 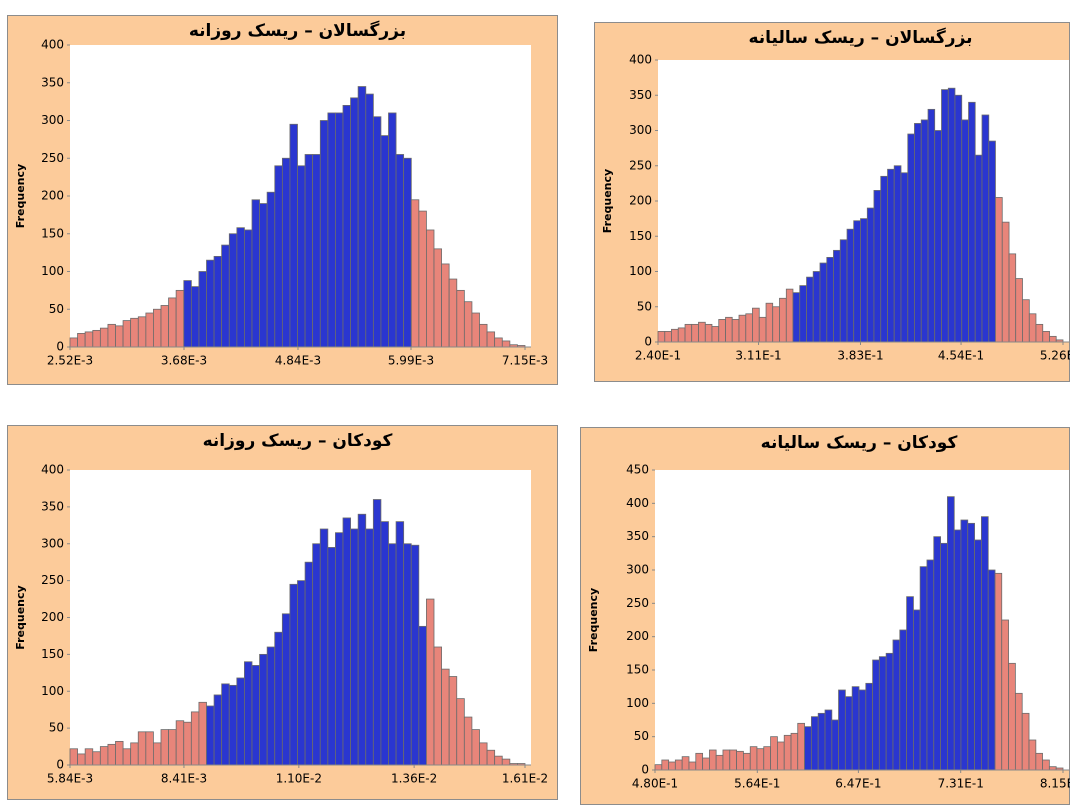 What do you see at coordinates (961, 784) in the screenshot?
I see `x-tick-label: 7.31E-1` at bounding box center [961, 784].